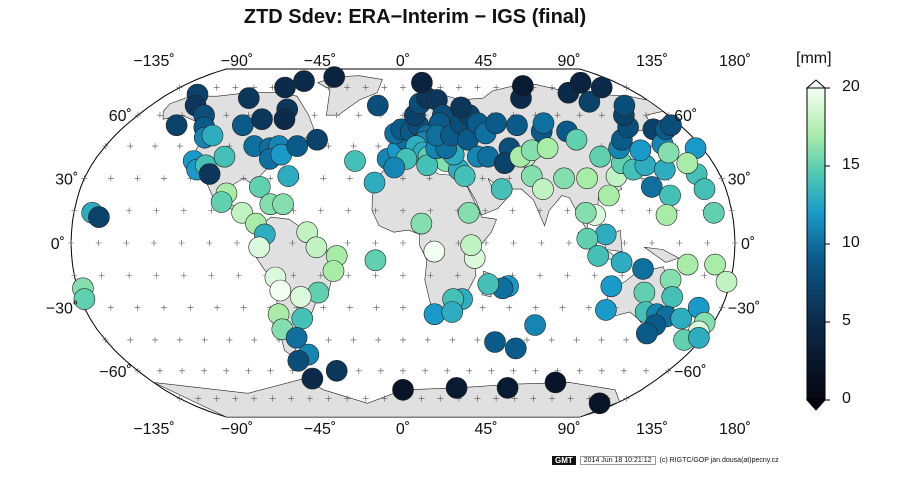 This screenshot has height=486, width=912. I want to click on lon-tick-bottom: −45˚, so click(320, 429).